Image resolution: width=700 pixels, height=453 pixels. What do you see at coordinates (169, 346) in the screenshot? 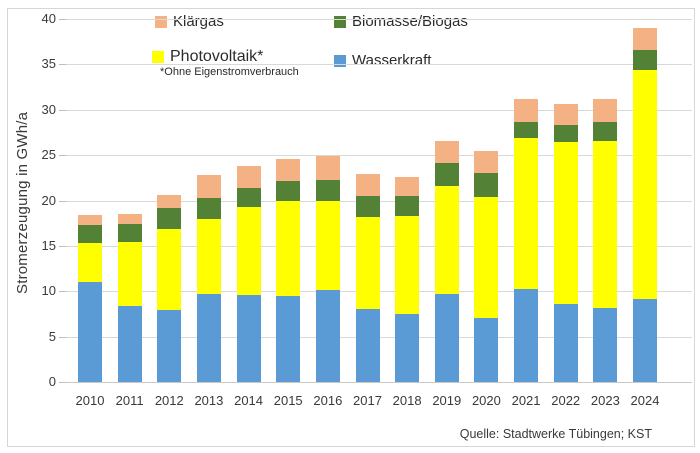
I see `bar-segment-2012-wasserkraft` at bounding box center [169, 346].